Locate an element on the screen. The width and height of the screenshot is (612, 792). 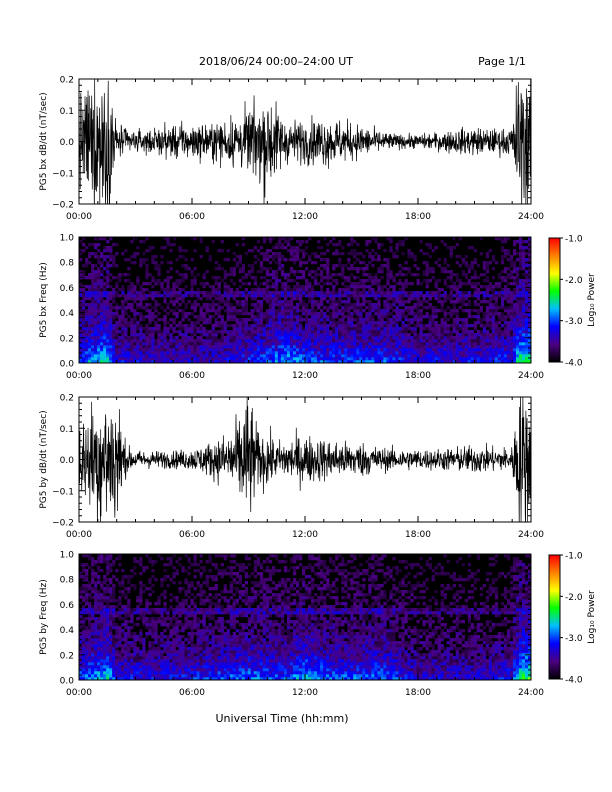
page-indicator: Page 1/1 is located at coordinates (502, 61).